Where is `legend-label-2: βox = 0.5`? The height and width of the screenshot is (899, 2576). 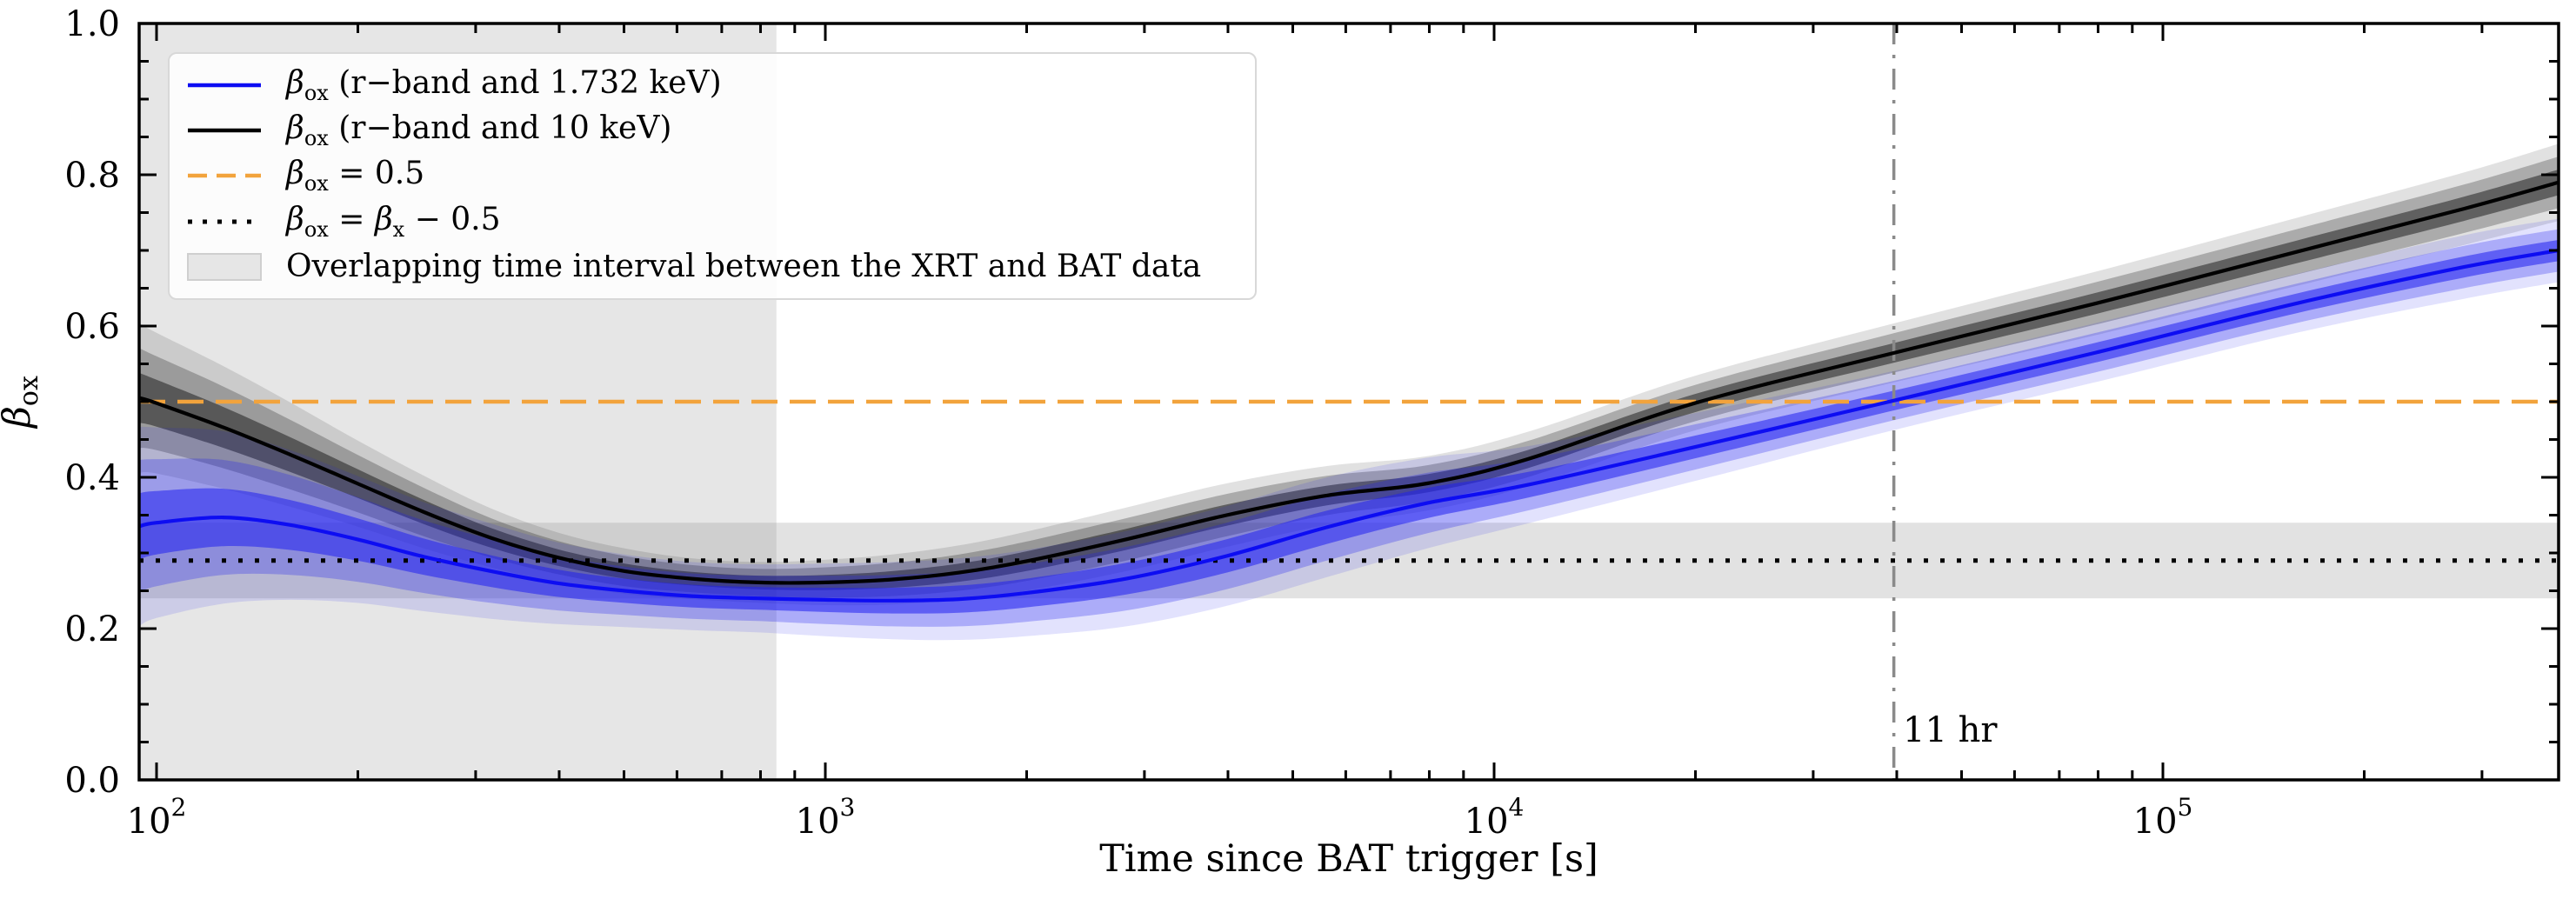 legend-label-2: βox = 0.5 is located at coordinates (355, 176).